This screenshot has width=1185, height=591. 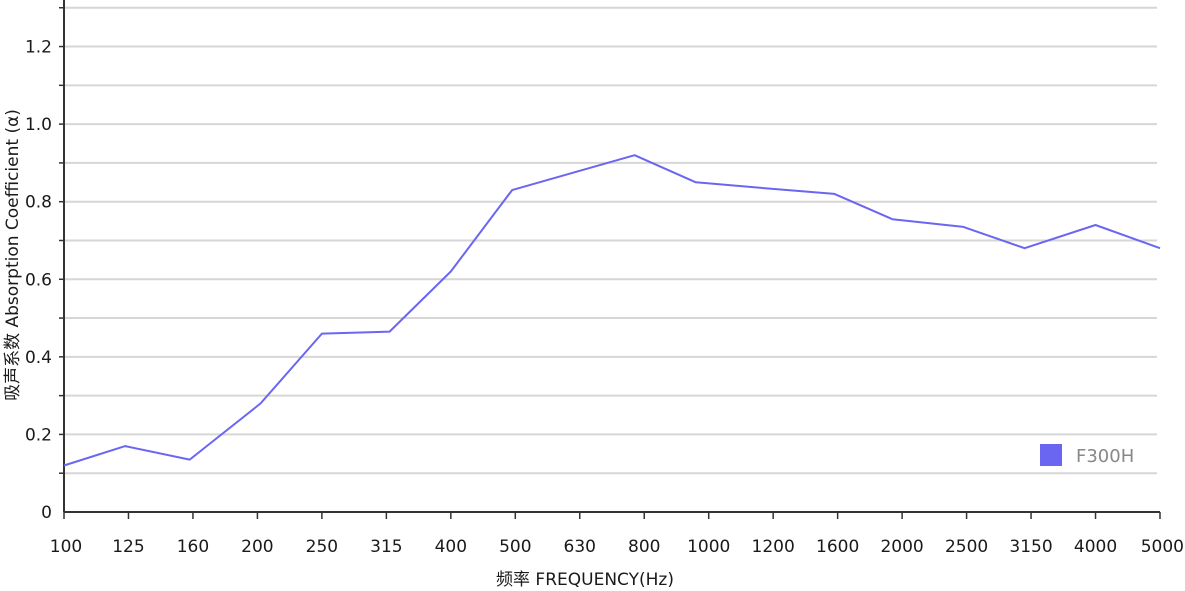 I want to click on legend: F300H, so click(x=1087, y=455).